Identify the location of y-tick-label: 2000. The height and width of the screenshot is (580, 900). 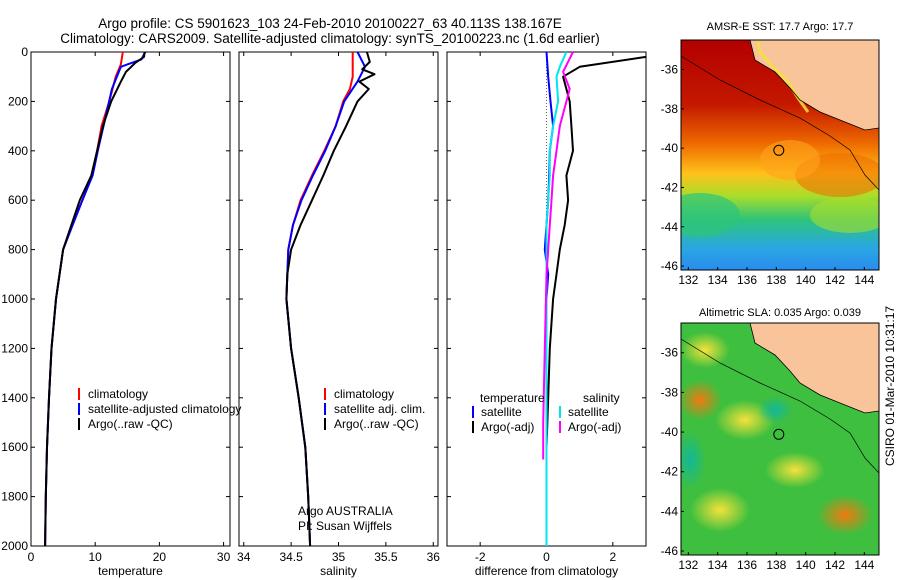
(14, 546).